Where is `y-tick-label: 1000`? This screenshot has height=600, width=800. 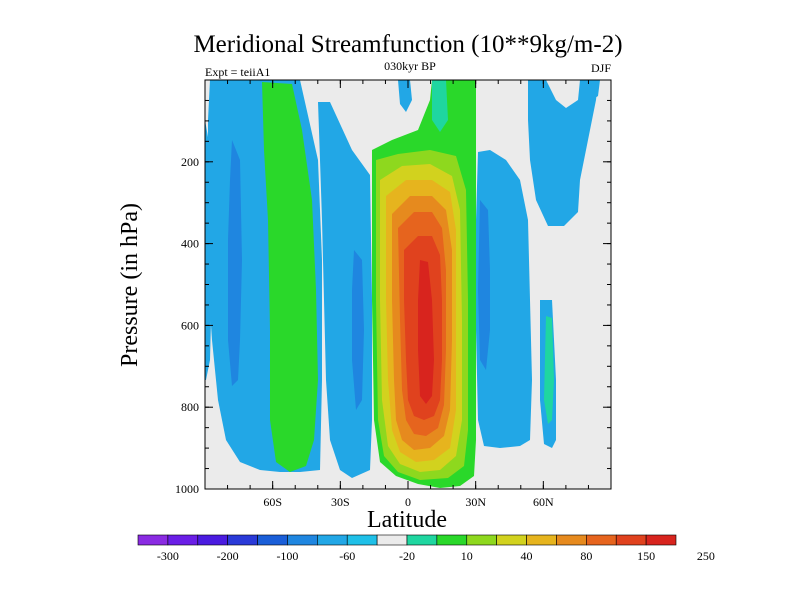 y-tick-label: 1000 is located at coordinates (187, 489).